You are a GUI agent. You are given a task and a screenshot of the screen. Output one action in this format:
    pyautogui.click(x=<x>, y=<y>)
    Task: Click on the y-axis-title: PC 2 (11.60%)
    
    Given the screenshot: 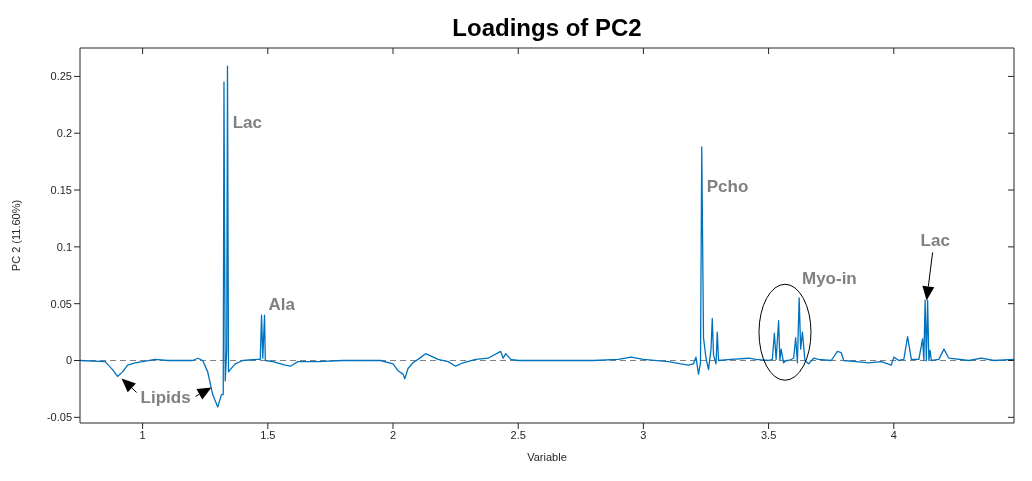 What is the action you would take?
    pyautogui.click(x=16, y=235)
    